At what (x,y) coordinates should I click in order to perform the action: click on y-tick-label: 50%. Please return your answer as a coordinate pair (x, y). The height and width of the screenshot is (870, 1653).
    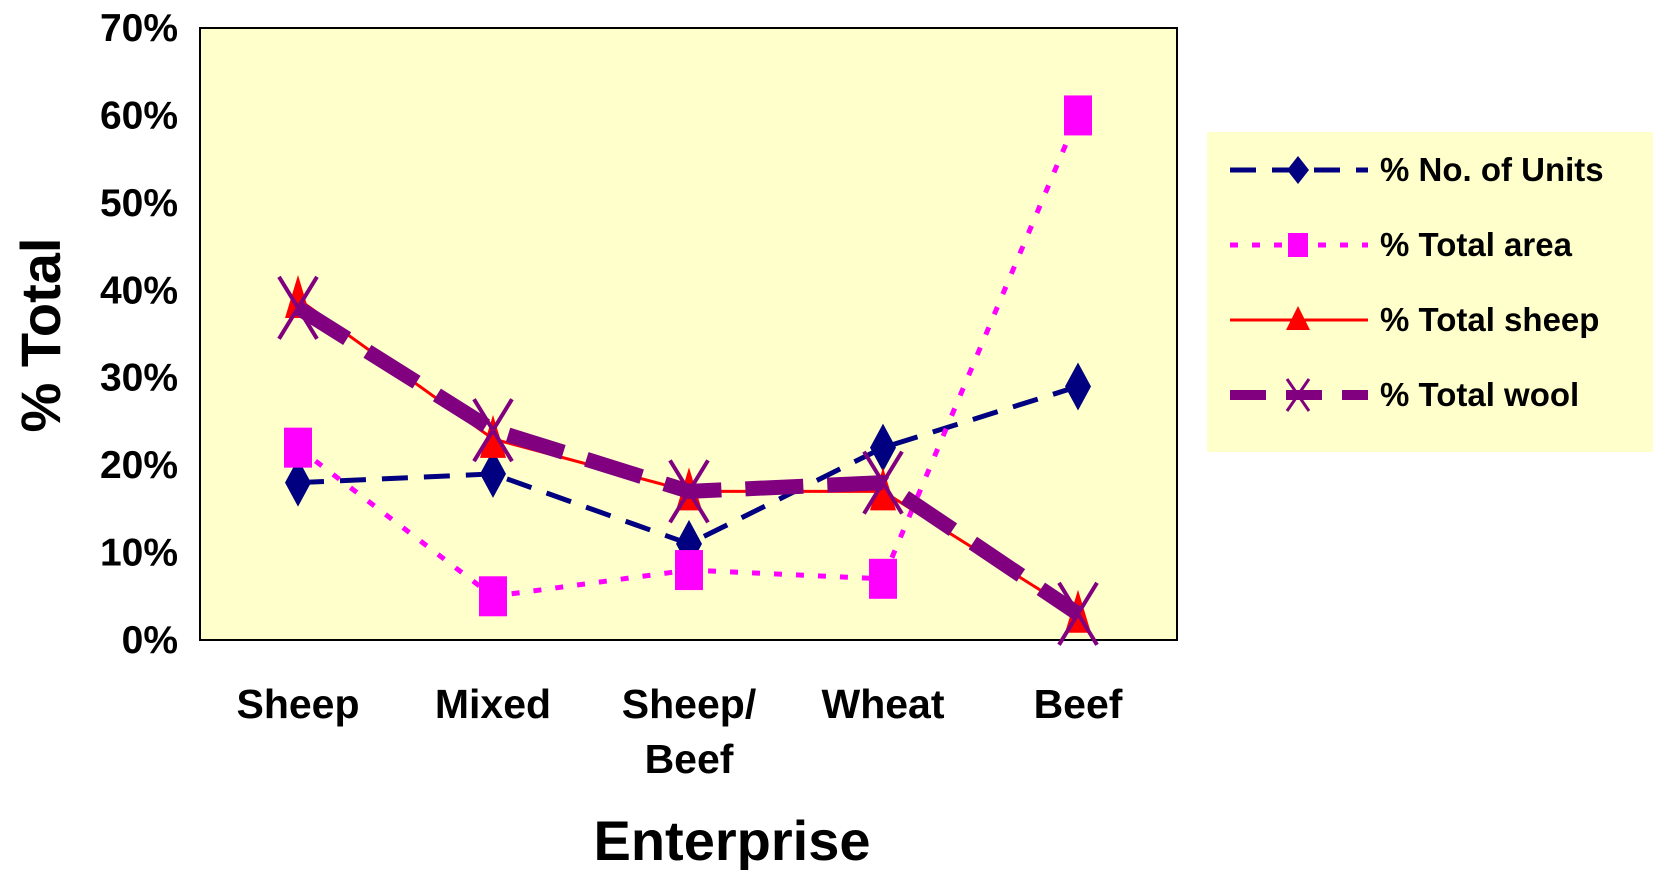
    Looking at the image, I should click on (139, 203).